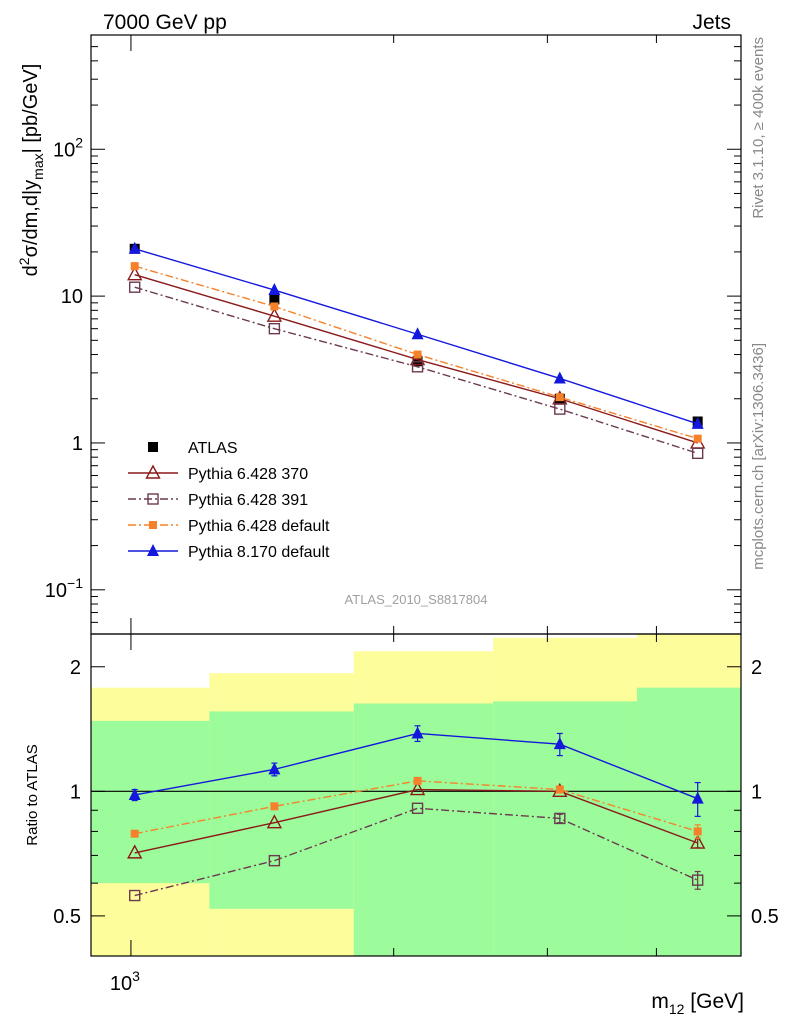 The width and height of the screenshot is (786, 1024). I want to click on ratio-y-axis-label: Ratio to ATLAS, so click(32, 794).